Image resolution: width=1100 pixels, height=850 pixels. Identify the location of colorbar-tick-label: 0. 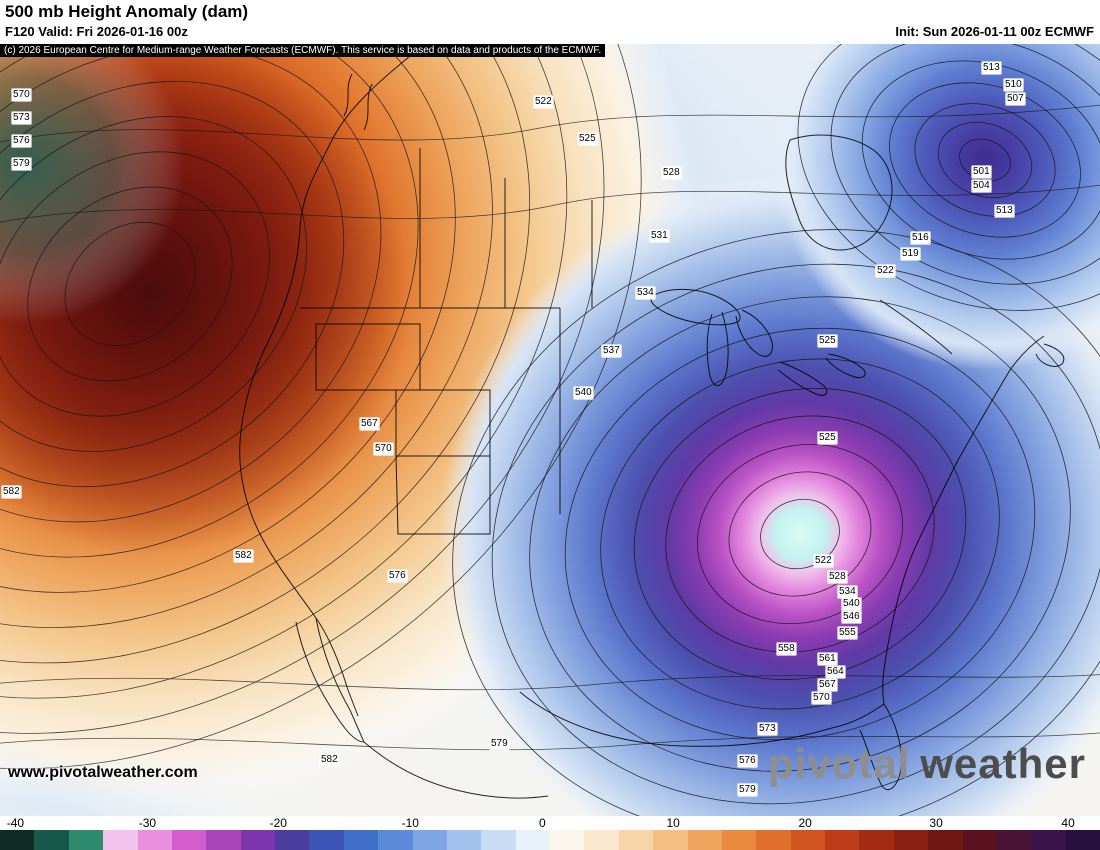
(542, 823).